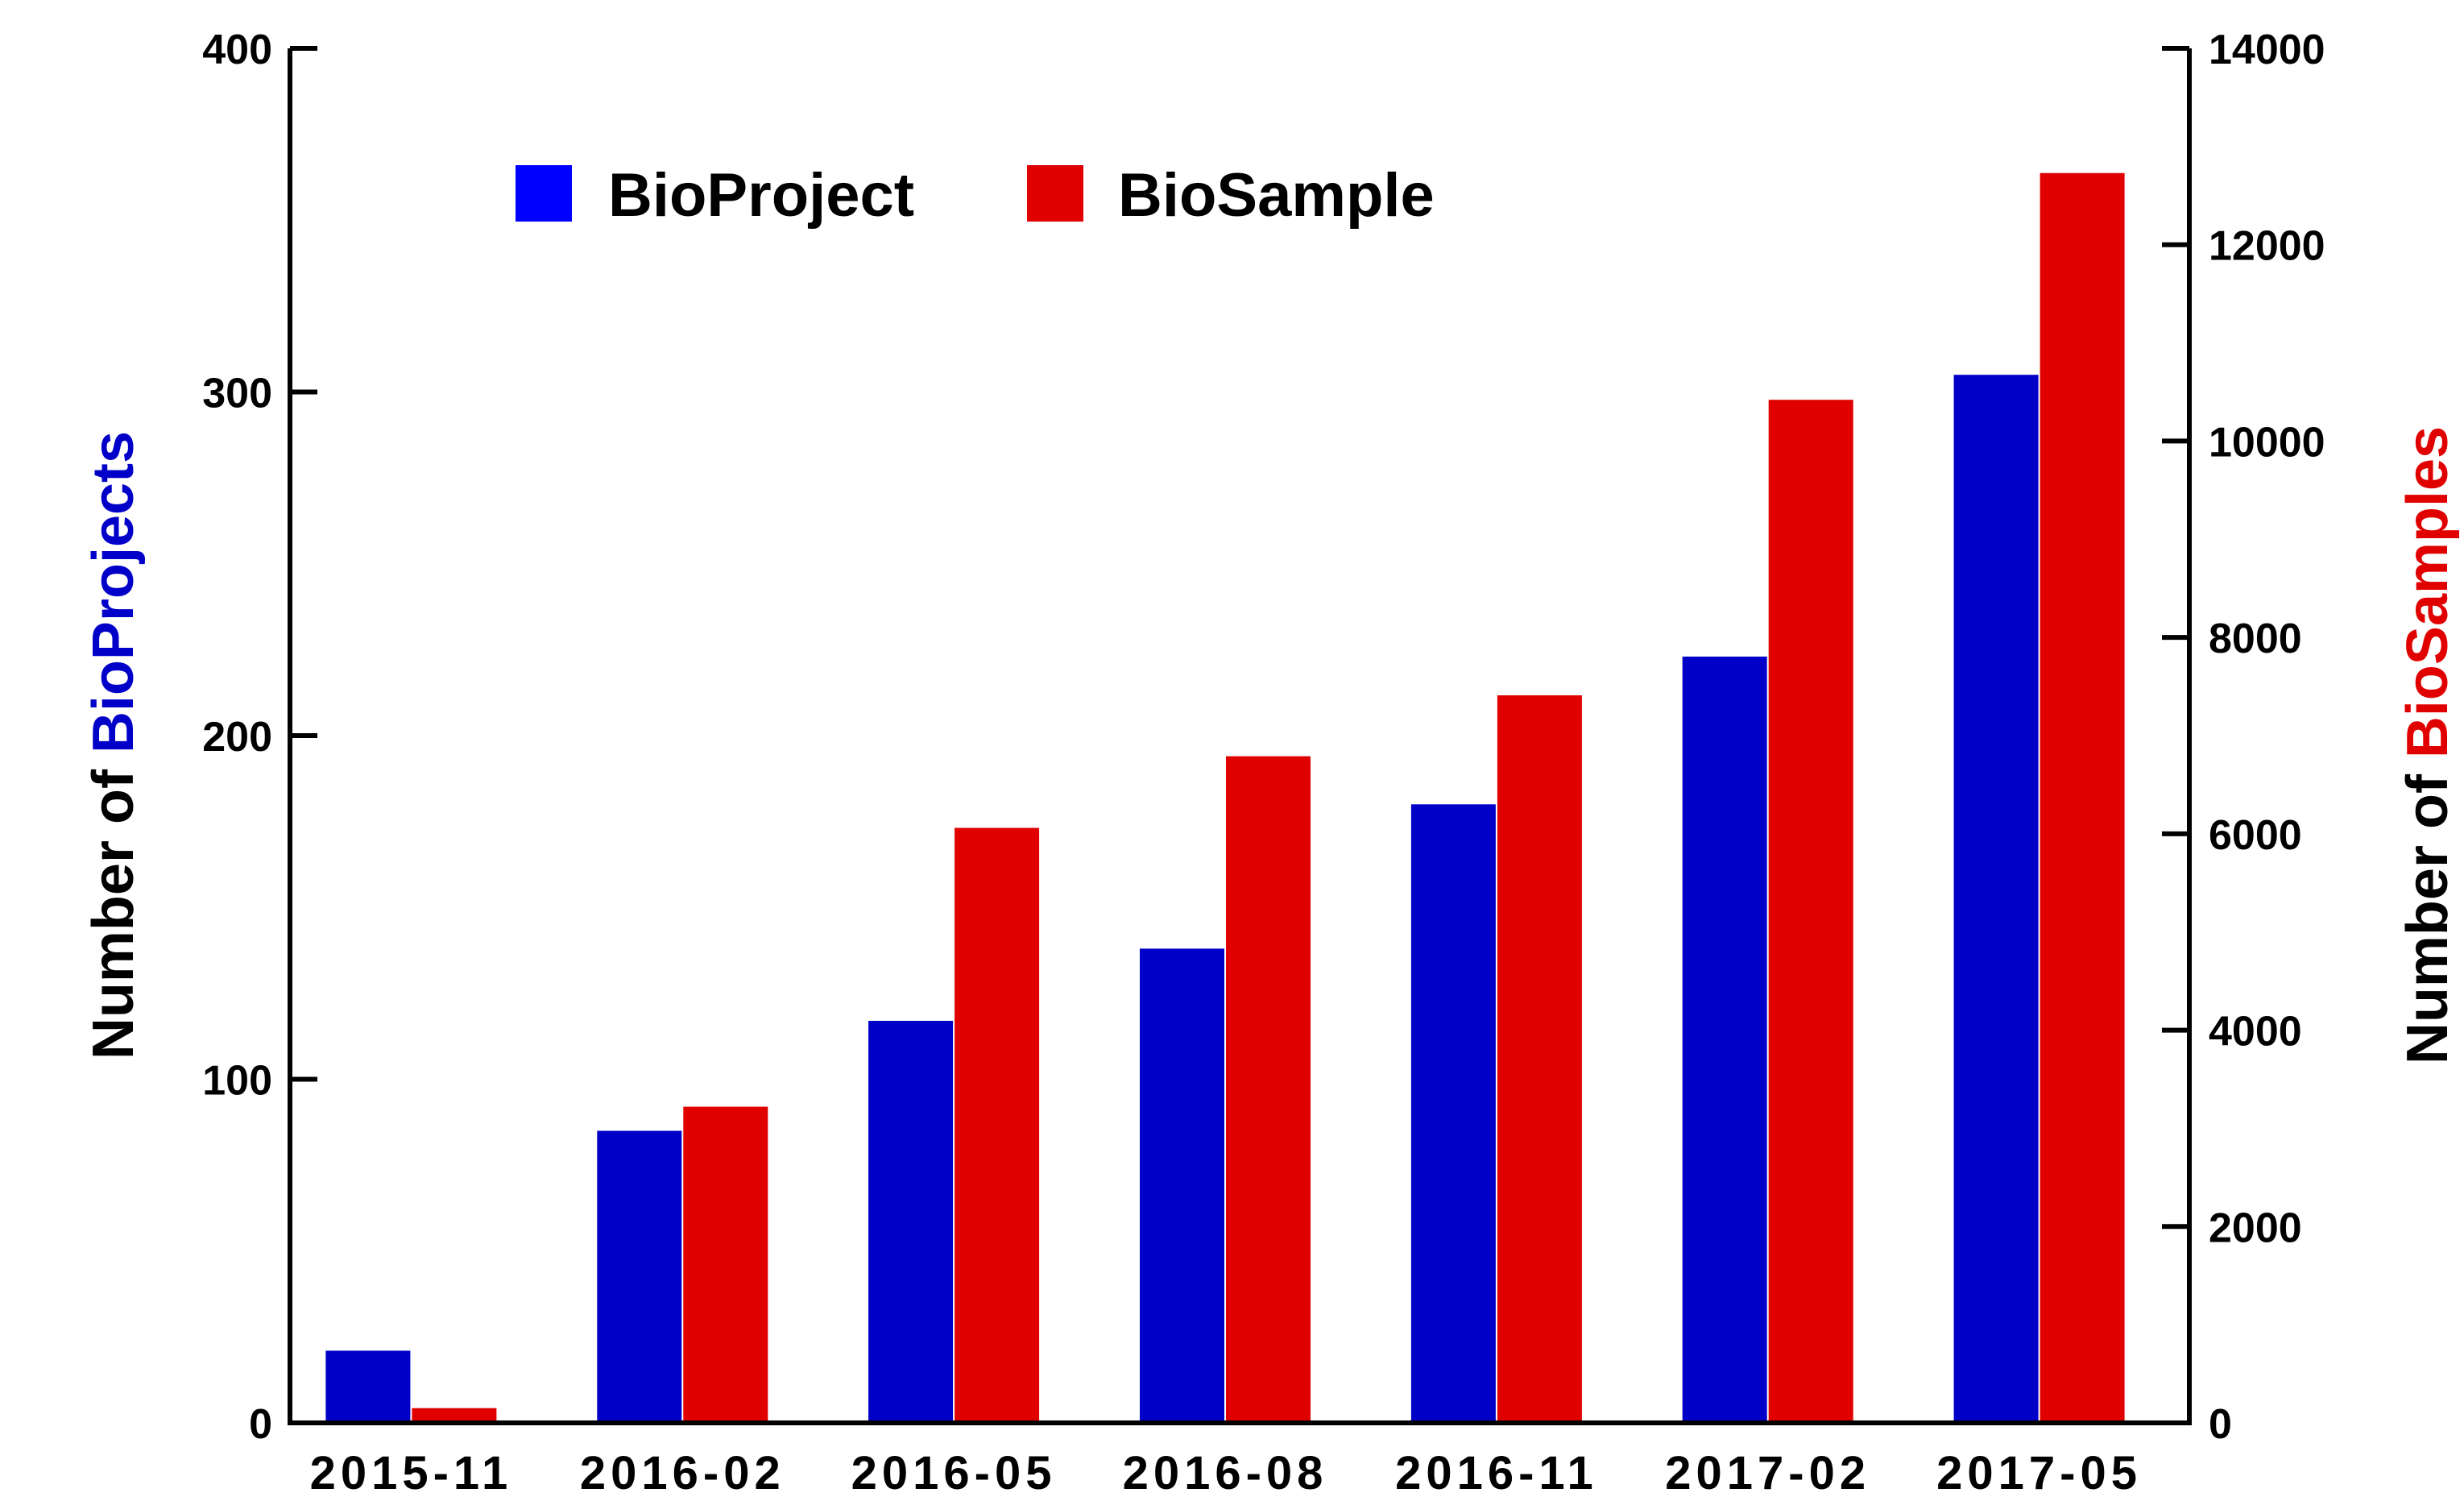 Image resolution: width=2464 pixels, height=1497 pixels. What do you see at coordinates (2255, 1228) in the screenshot?
I see `right-tick-label: 2000` at bounding box center [2255, 1228].